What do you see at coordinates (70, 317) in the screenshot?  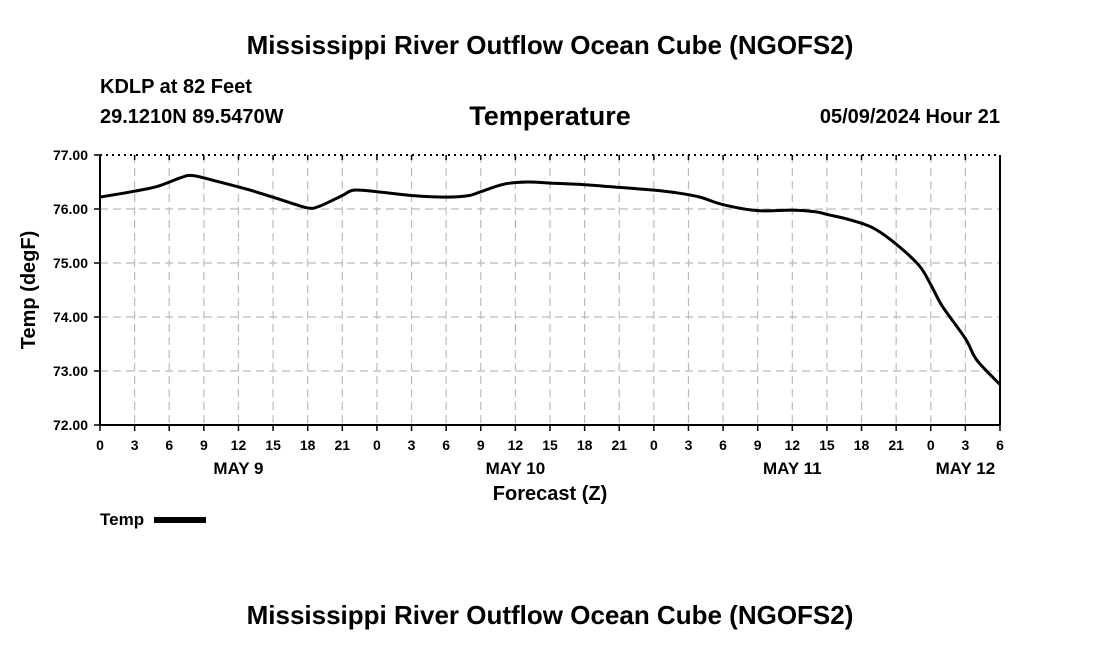 I see `y-tick-label: 74.00` at bounding box center [70, 317].